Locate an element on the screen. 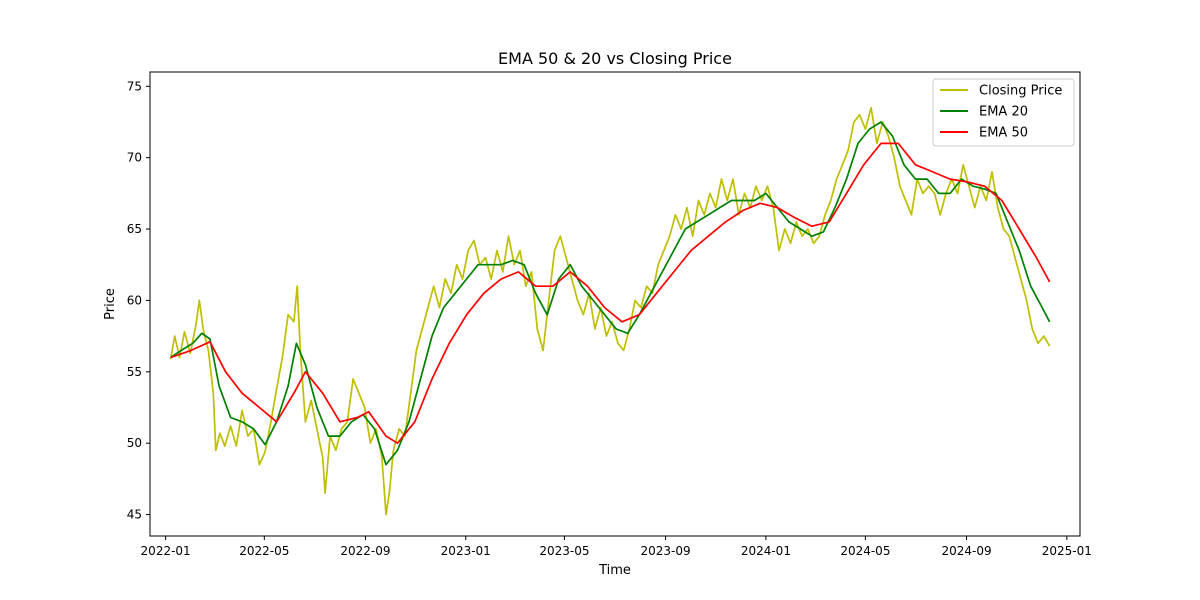 Image resolution: width=1200 pixels, height=600 pixels. legend-label-closing-price: Closing Price is located at coordinates (1020, 91).